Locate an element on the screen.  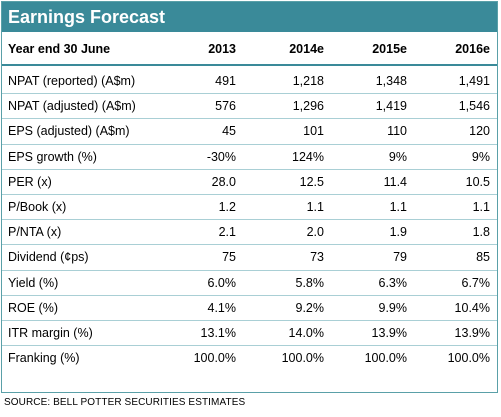
row-value-2013: 4.1% is located at coordinates (222, 307).